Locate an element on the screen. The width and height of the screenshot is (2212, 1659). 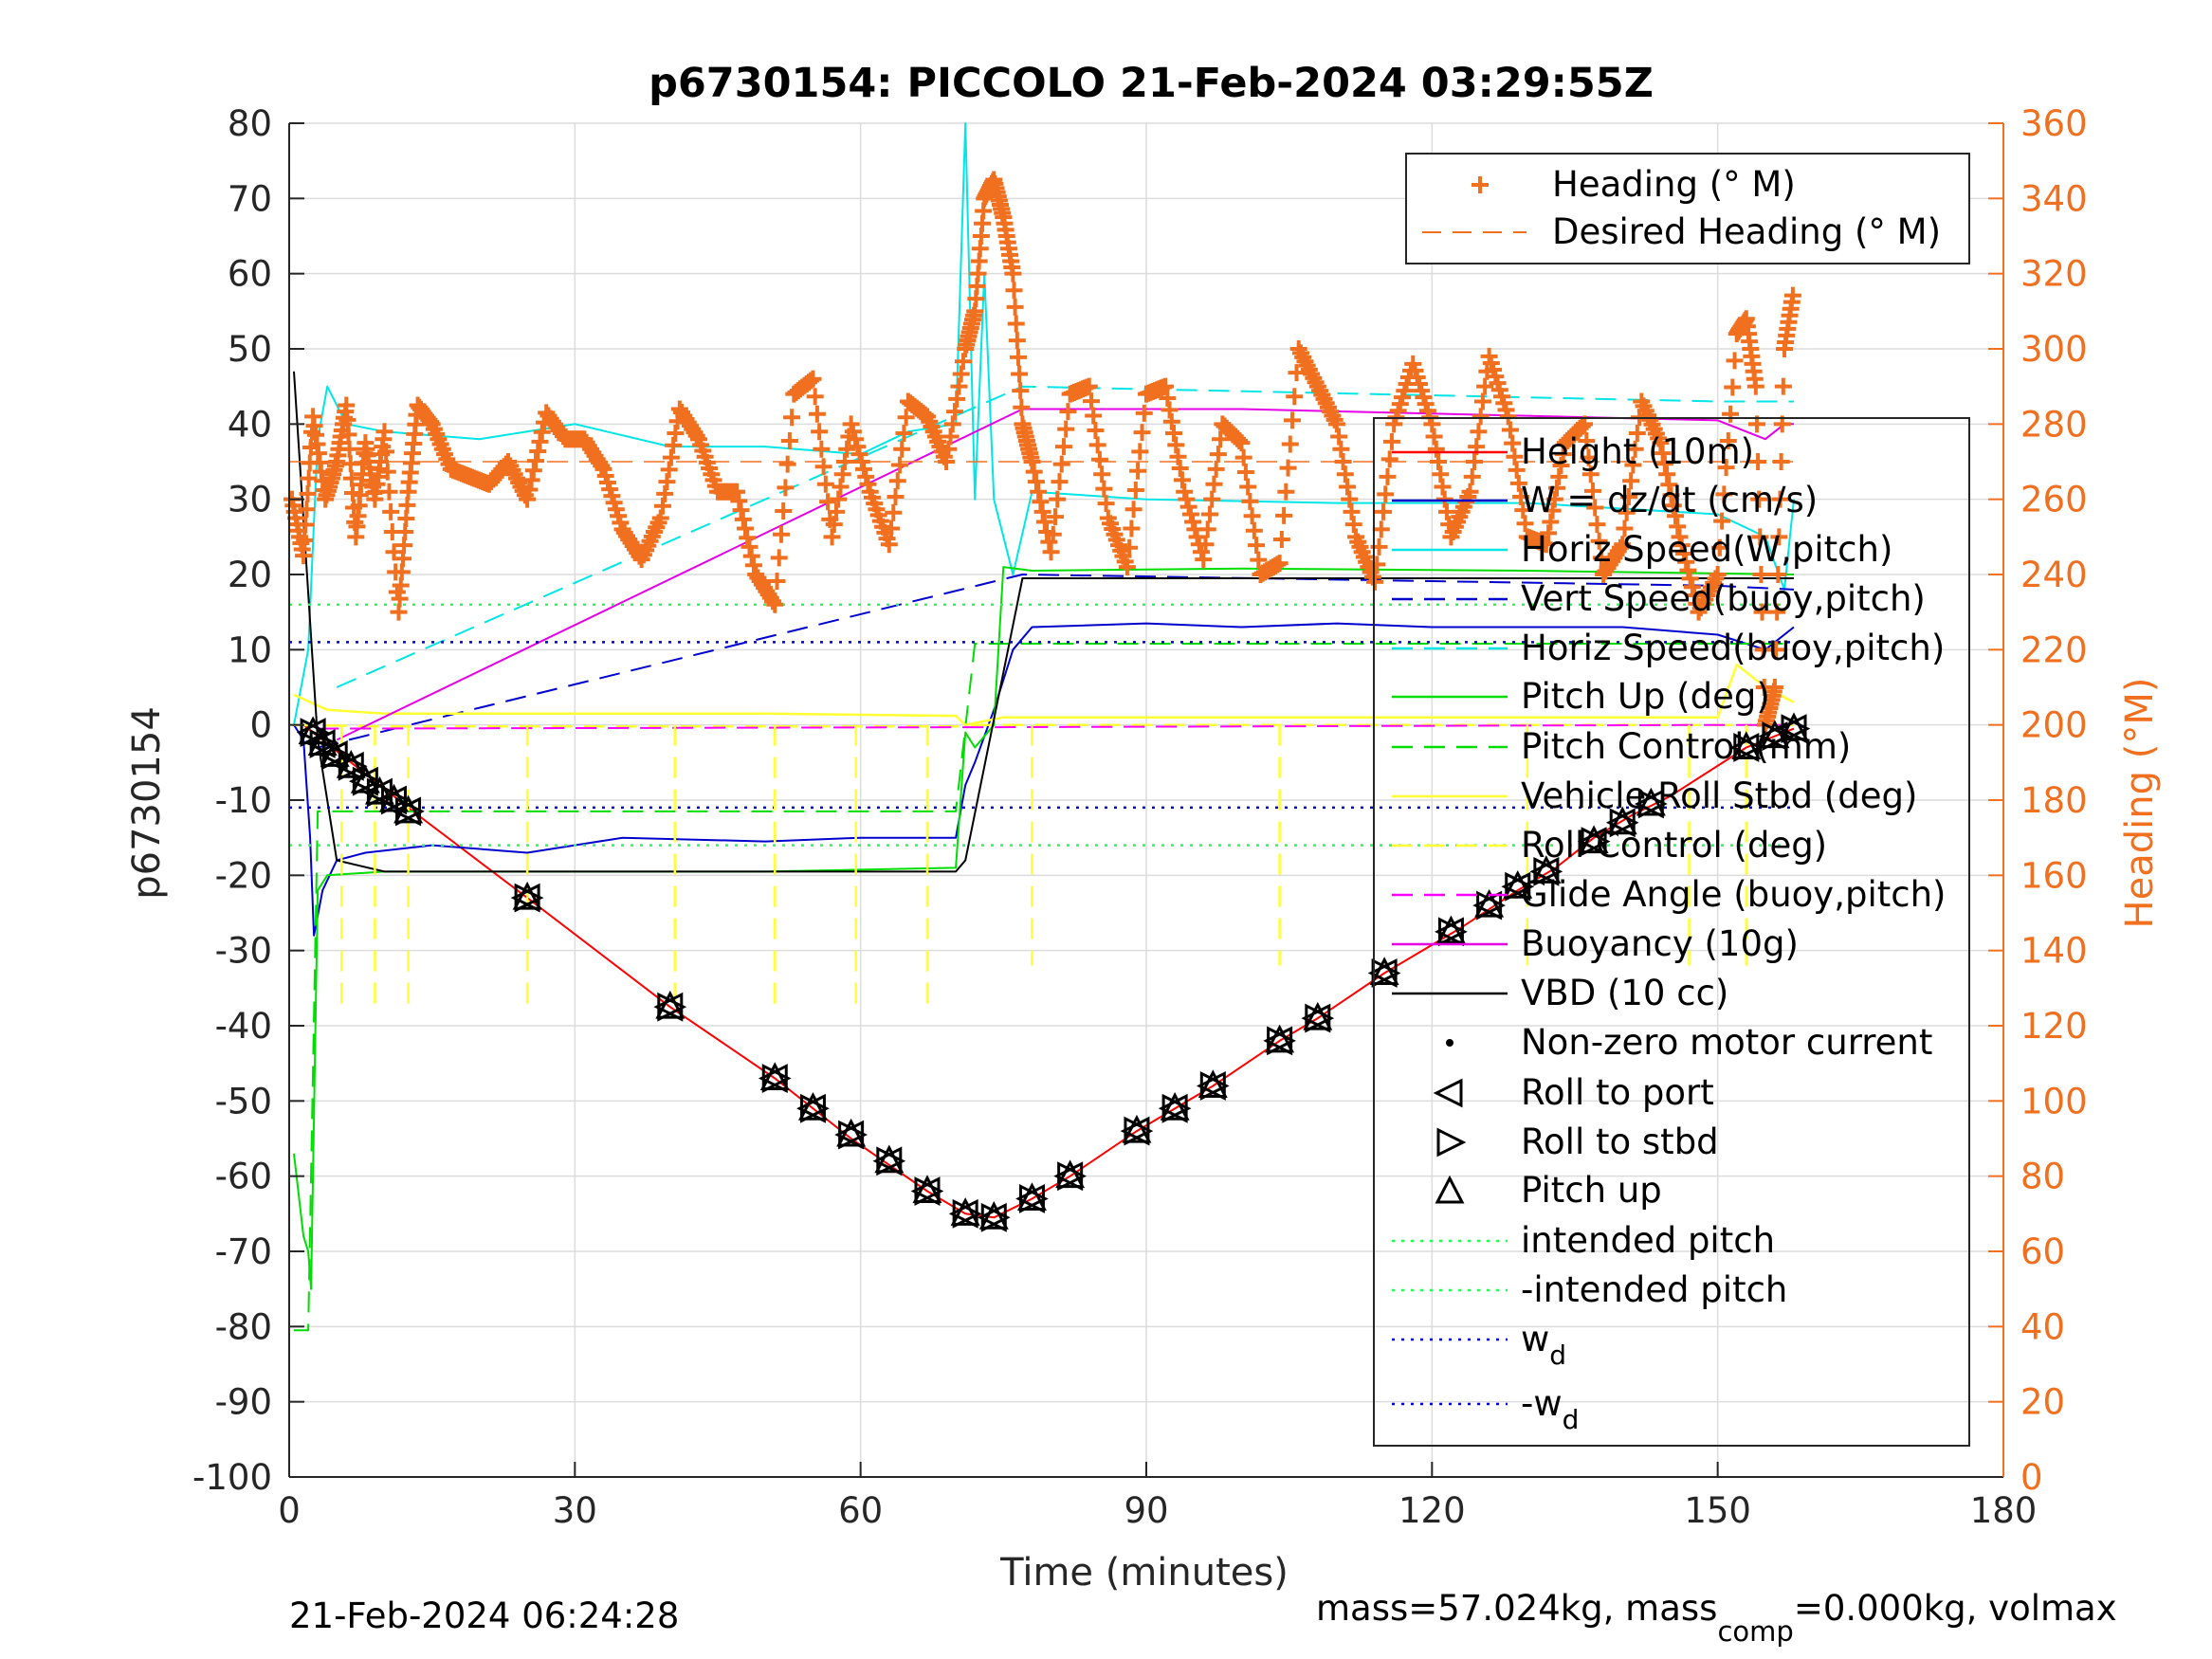
footer-timestamp: 21-Feb-2024 06:24:28 is located at coordinates (484, 1615).